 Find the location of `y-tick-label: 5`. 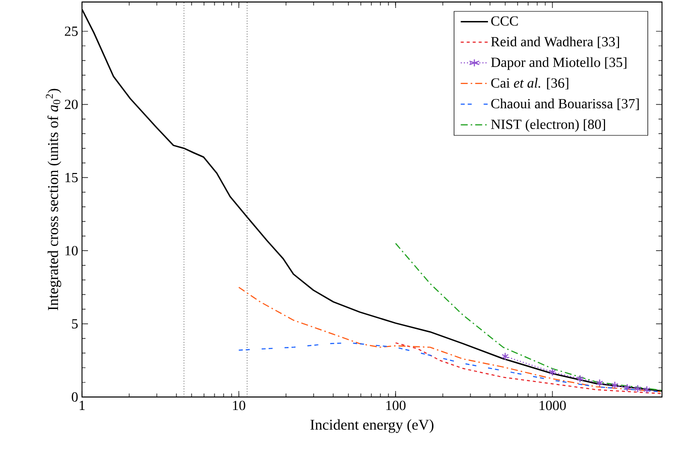

y-tick-label: 5 is located at coordinates (75, 323).